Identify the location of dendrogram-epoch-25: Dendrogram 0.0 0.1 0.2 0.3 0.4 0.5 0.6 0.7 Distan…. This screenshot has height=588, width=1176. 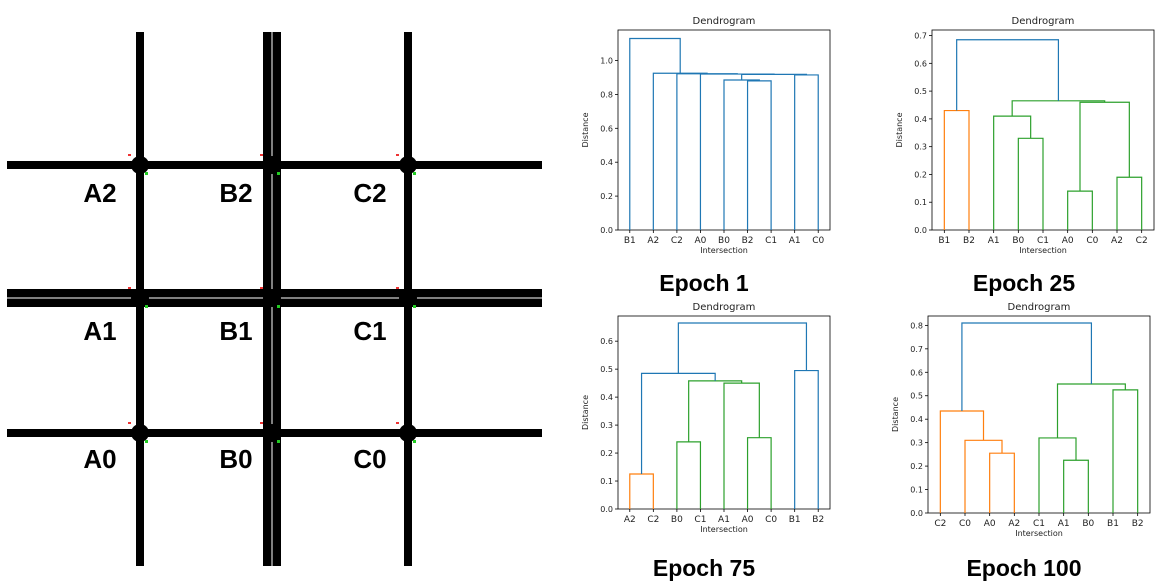
(1025, 135).